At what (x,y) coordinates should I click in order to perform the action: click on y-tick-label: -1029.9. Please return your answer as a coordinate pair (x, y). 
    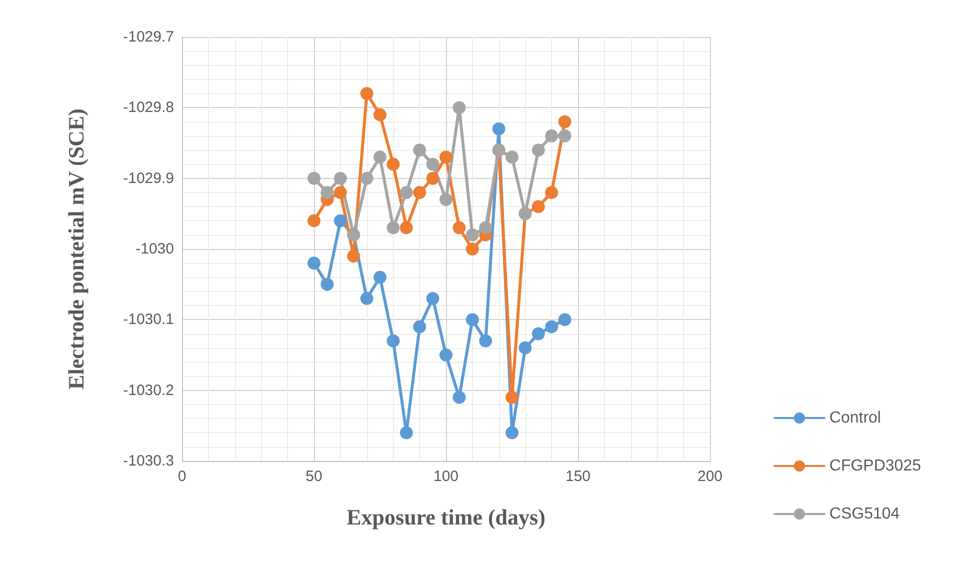
    Looking at the image, I should click on (148, 178).